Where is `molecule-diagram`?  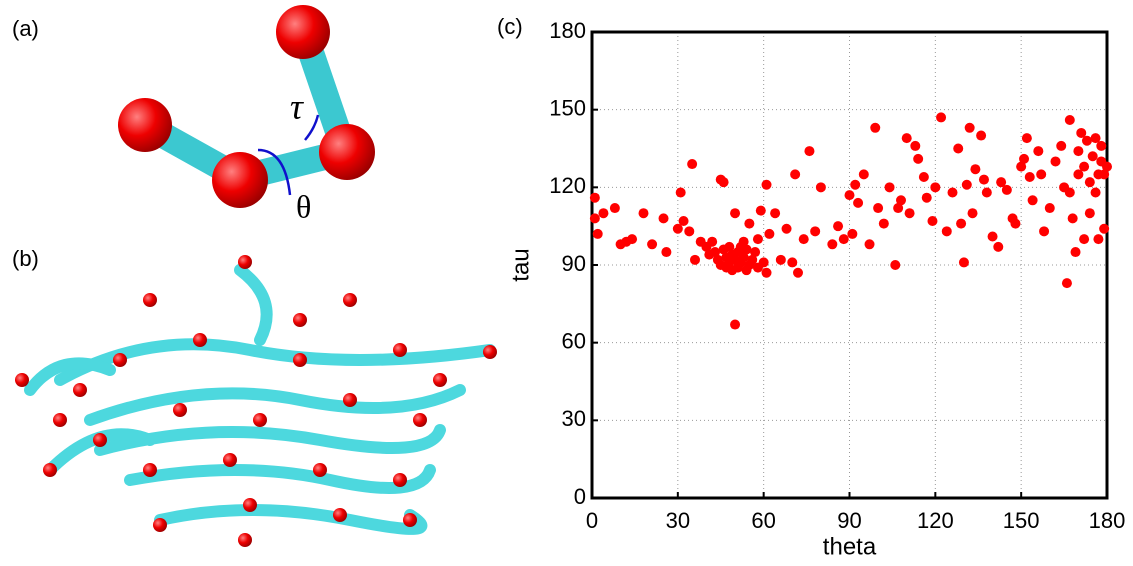
molecule-diagram is located at coordinates (246, 106).